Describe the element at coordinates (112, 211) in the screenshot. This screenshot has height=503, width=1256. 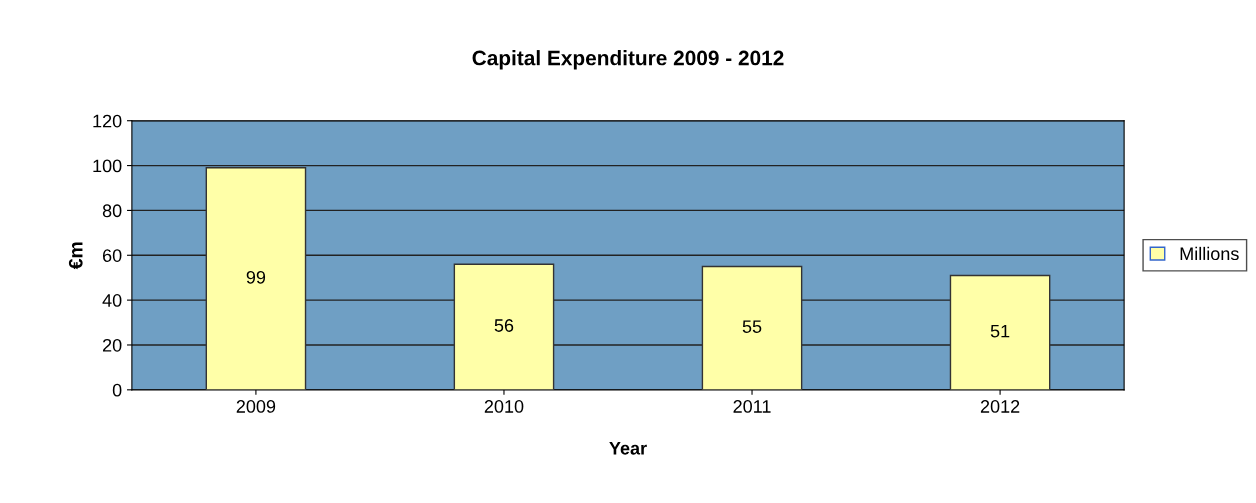
I see `y-tick-label: 80` at that location.